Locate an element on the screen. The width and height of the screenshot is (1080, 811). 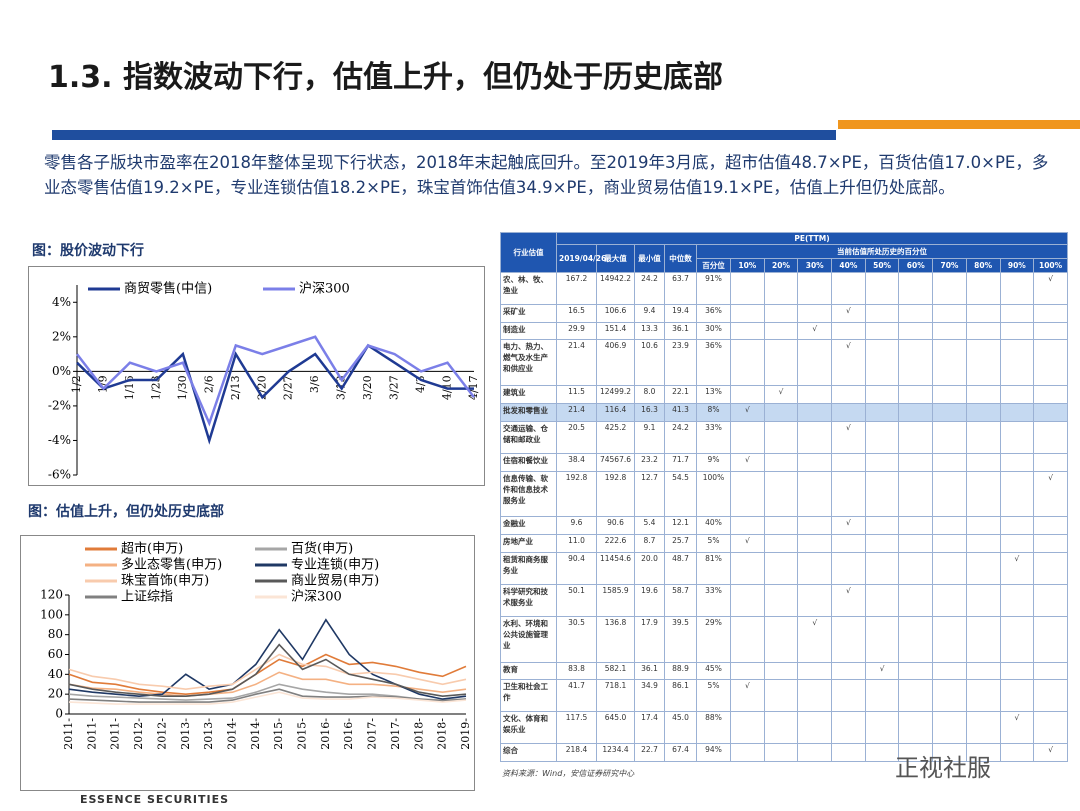
x-tick-label: 2011- is located at coordinates (115, 734).